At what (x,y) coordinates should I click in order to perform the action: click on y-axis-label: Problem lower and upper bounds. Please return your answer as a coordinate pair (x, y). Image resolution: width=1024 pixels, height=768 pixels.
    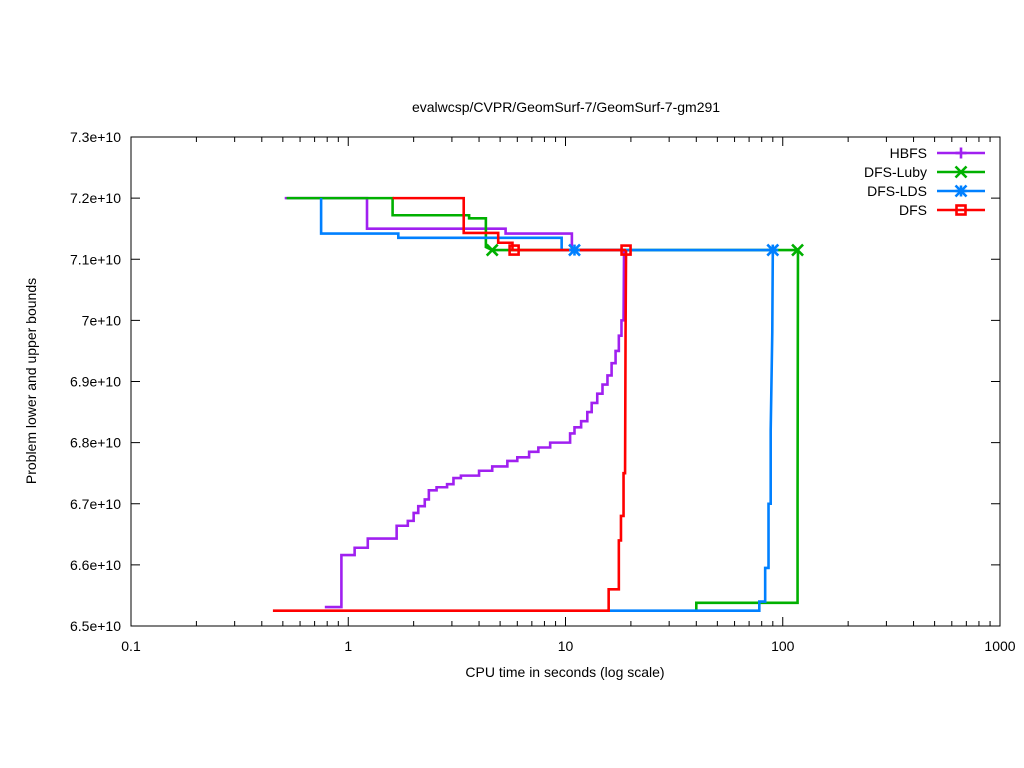
    Looking at the image, I should click on (31, 381).